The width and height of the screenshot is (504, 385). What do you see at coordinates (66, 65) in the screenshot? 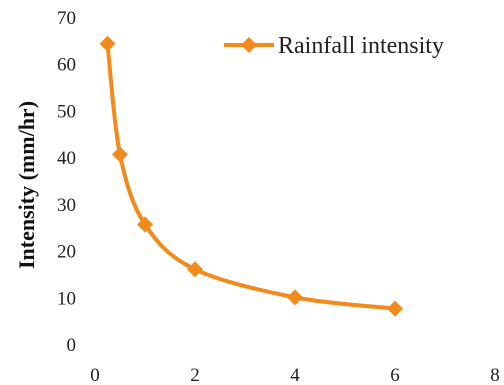
I see `y-tick-label: 60` at bounding box center [66, 65].